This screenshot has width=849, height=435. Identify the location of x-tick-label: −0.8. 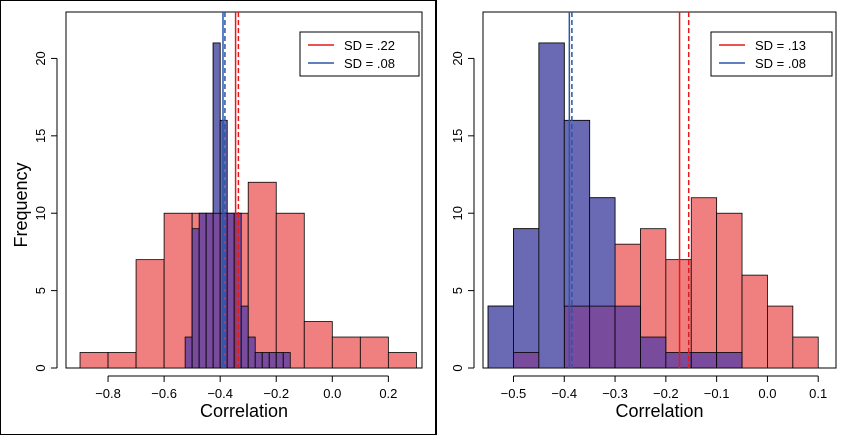
(108, 393).